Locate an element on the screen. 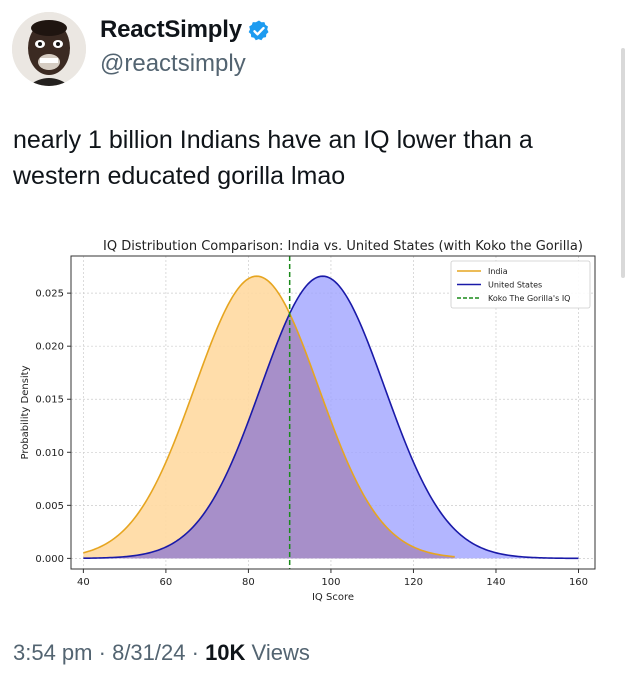 Image resolution: width=631 pixels, height=680 pixels. y-tick-label: 0.025 is located at coordinates (49, 294).